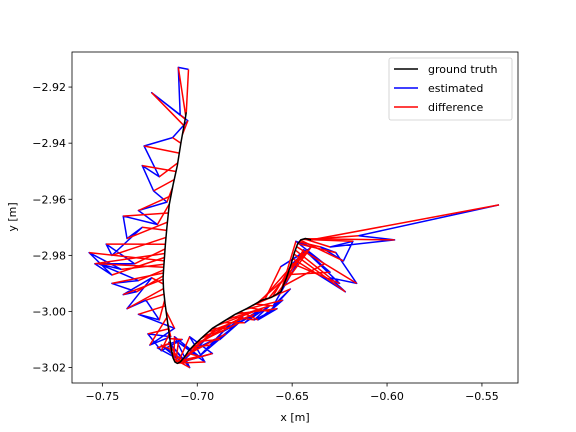 The width and height of the screenshot is (576, 432). What do you see at coordinates (49, 368) in the screenshot?
I see `y-tick-label: −3.02` at bounding box center [49, 368].